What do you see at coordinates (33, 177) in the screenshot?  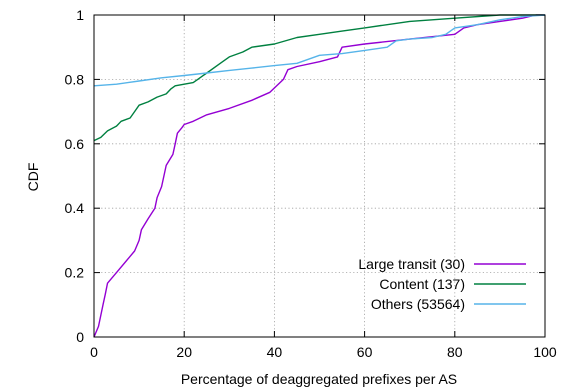 I see `y-axis-label: CDF` at bounding box center [33, 177].